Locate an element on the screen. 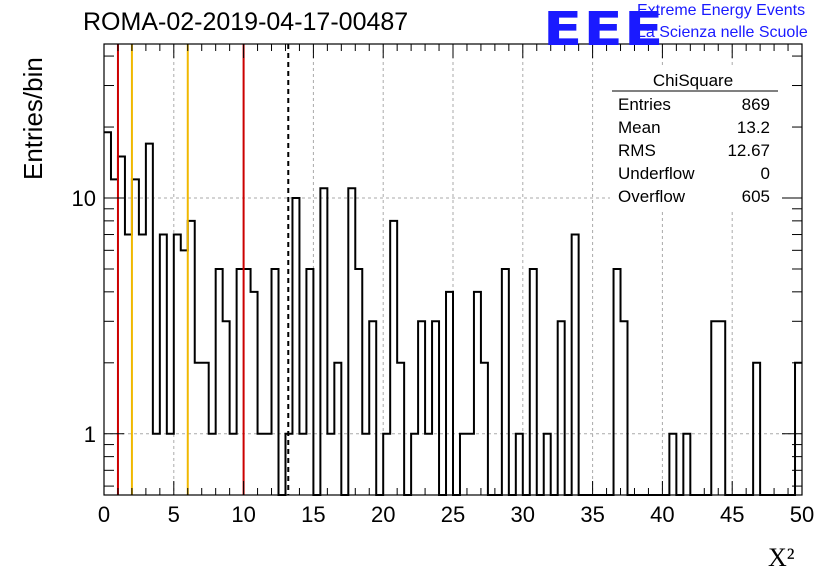  x-tick-label: 25 is located at coordinates (453, 514).